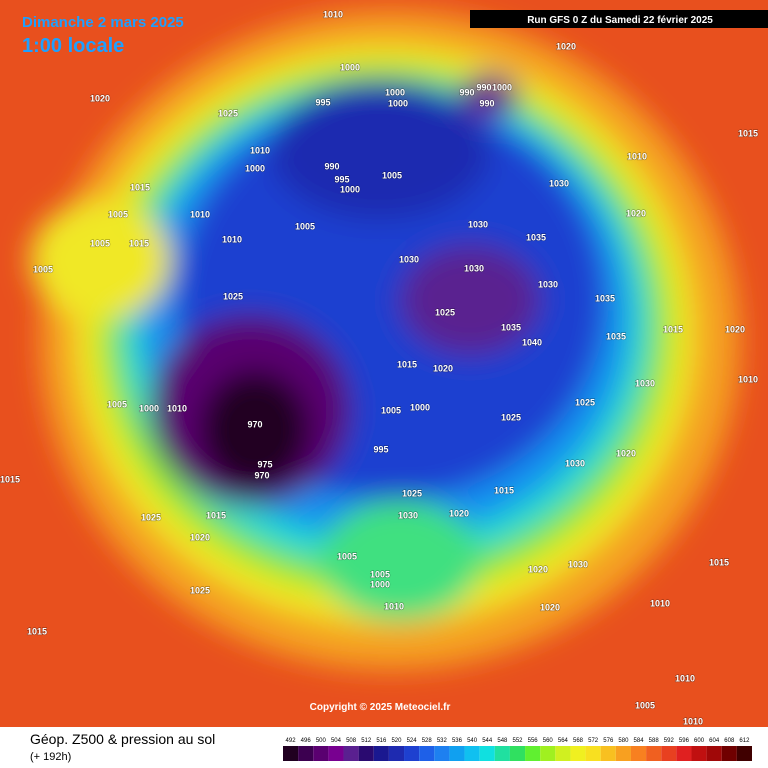 The image size is (768, 768). What do you see at coordinates (472, 741) in the screenshot?
I see `colorbar-tick-label: 540` at bounding box center [472, 741].